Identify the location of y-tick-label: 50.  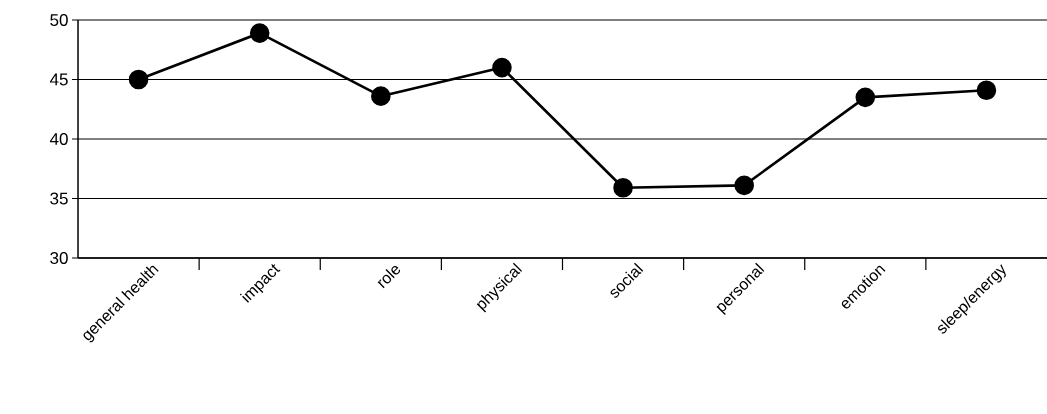
(59, 20).